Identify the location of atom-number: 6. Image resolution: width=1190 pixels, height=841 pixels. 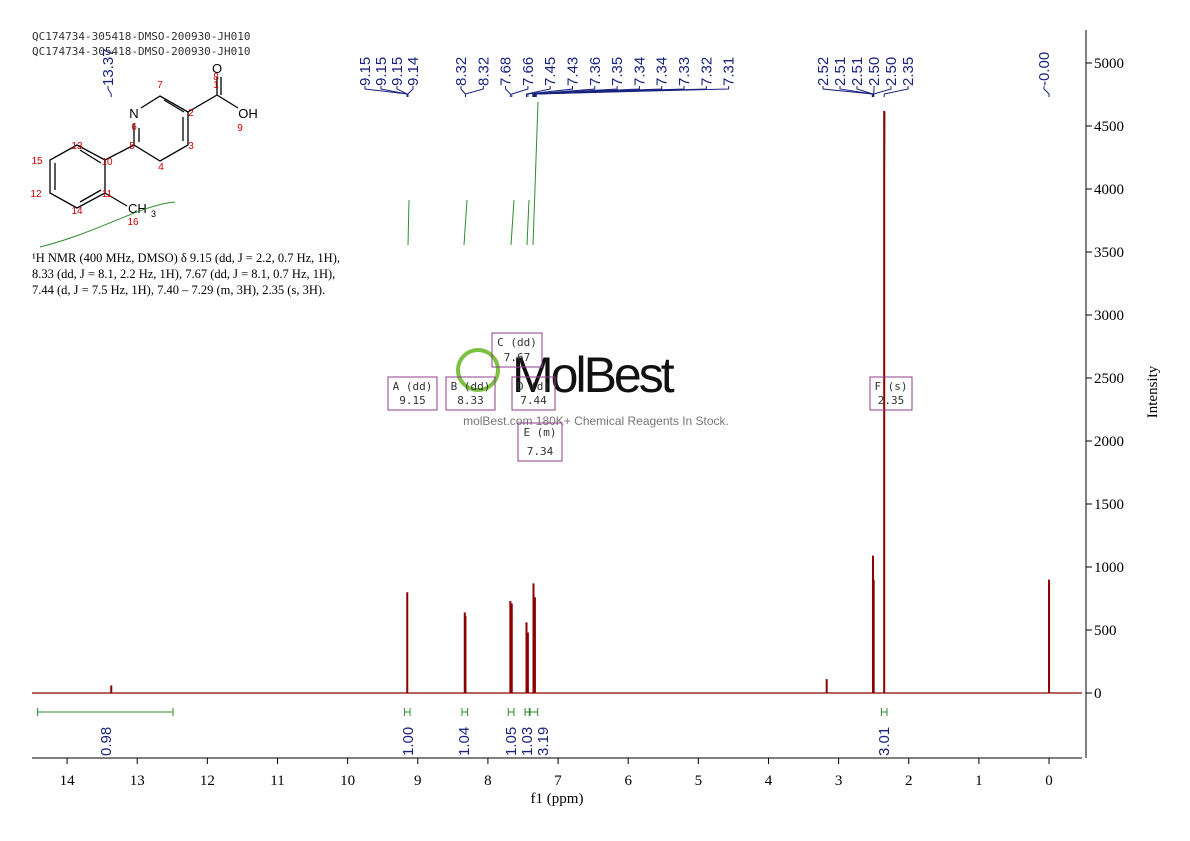
(134, 127).